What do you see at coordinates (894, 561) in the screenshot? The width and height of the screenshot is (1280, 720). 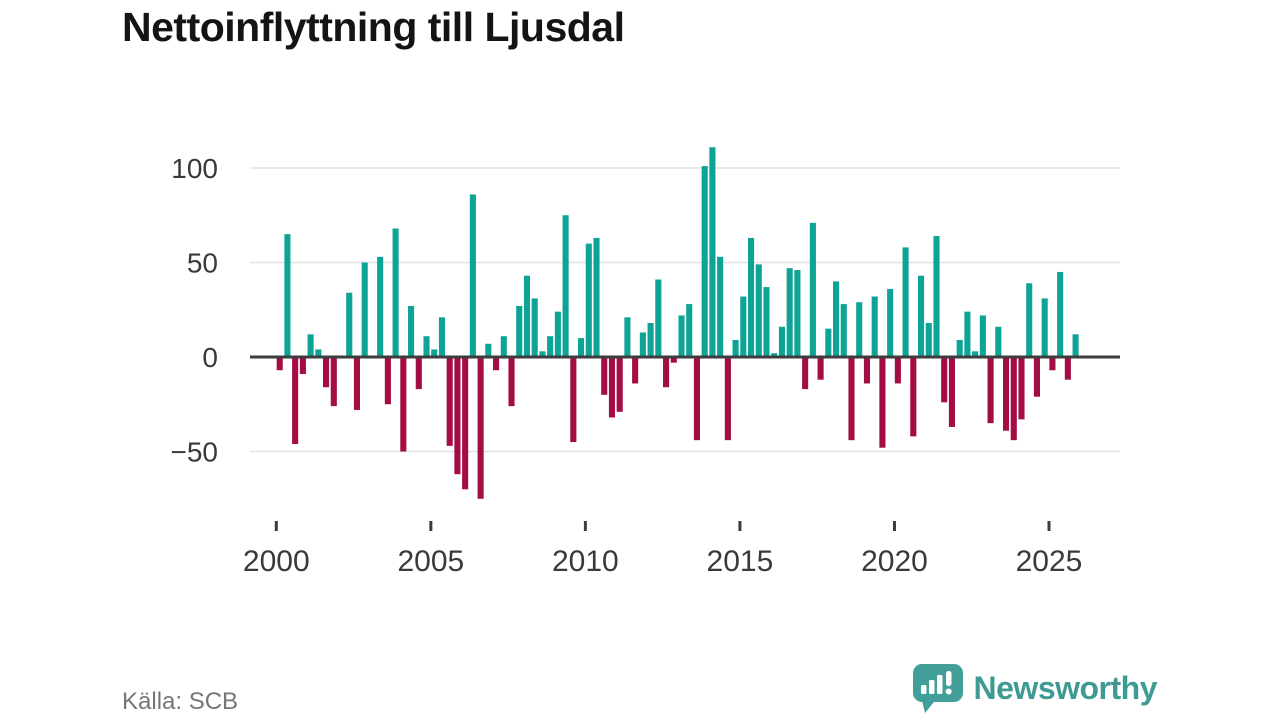 I see `x-tick-label-2020: 2020` at bounding box center [894, 561].